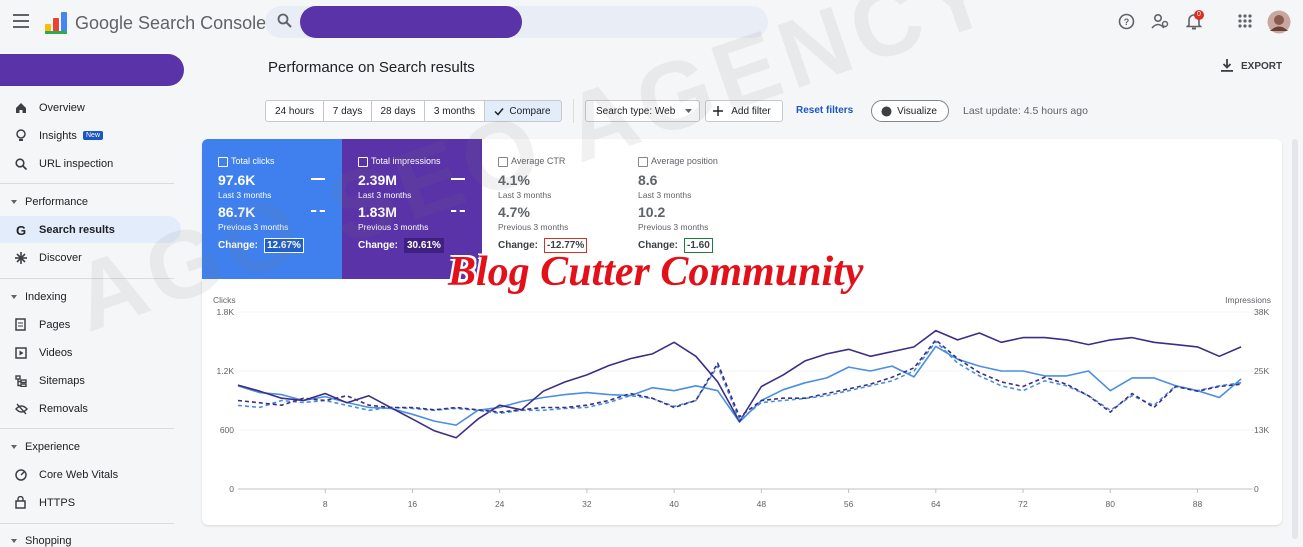 The image size is (1303, 547). I want to click on nav-item: Discover, so click(90, 257).